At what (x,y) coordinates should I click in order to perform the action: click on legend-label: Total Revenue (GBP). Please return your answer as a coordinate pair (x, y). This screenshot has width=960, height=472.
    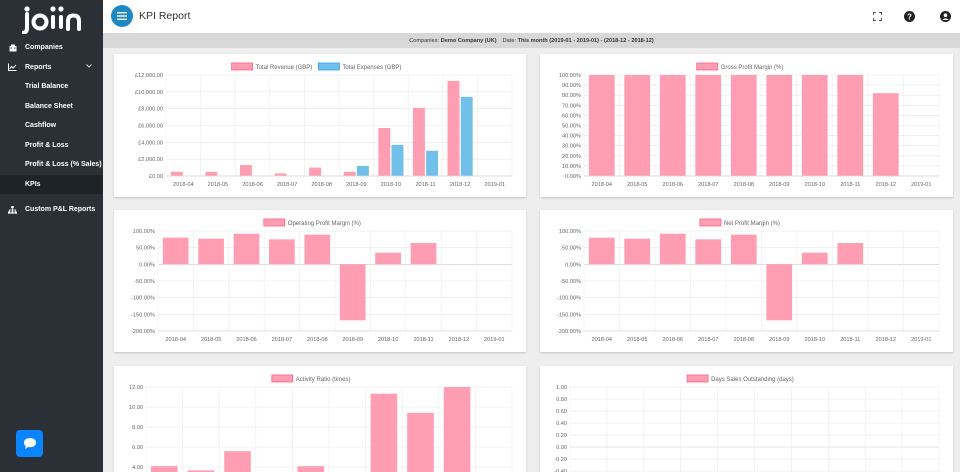
    Looking at the image, I should click on (284, 68).